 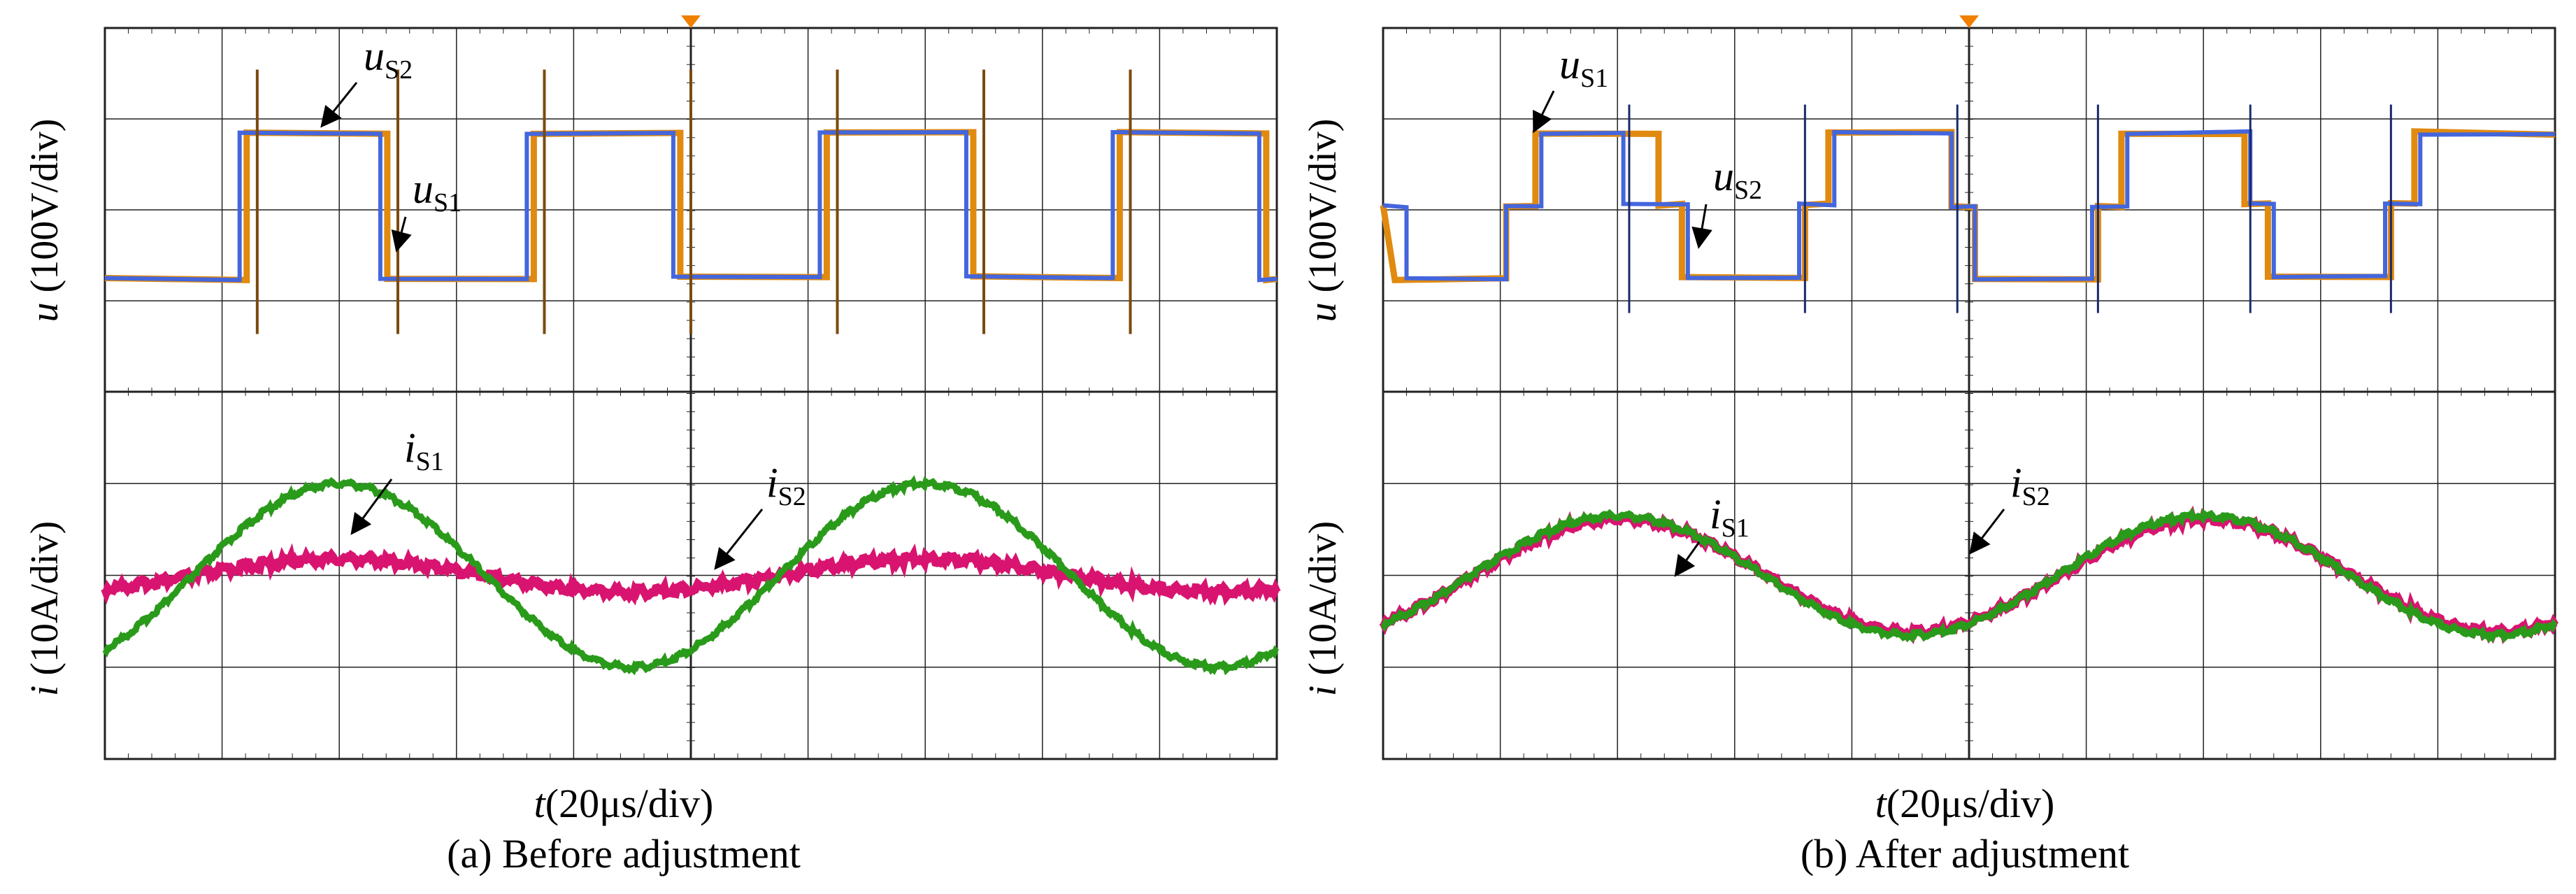 What do you see at coordinates (563, 301) in the screenshot?
I see `annotations-a: uS2 uS1 iS1 iS2` at bounding box center [563, 301].